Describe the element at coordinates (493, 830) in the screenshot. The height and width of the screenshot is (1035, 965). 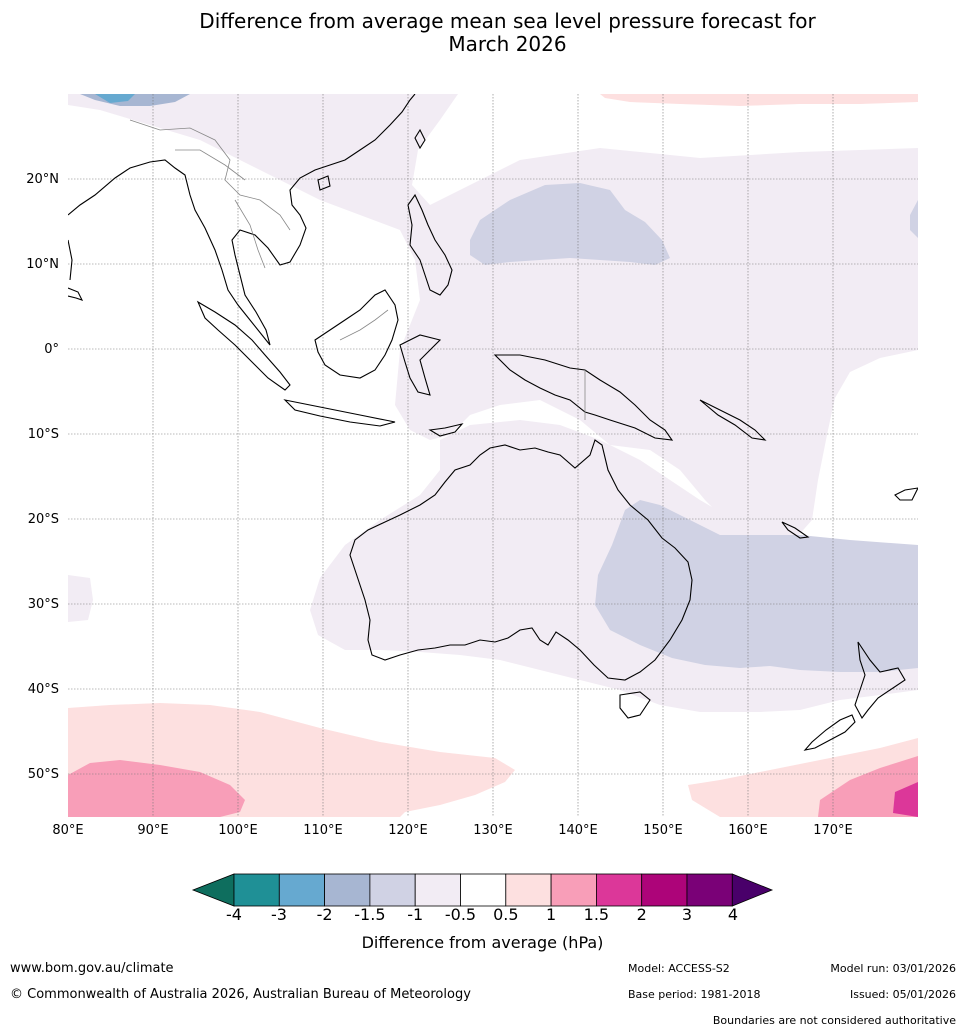
I see `lon-label-130e: 130°E` at that location.